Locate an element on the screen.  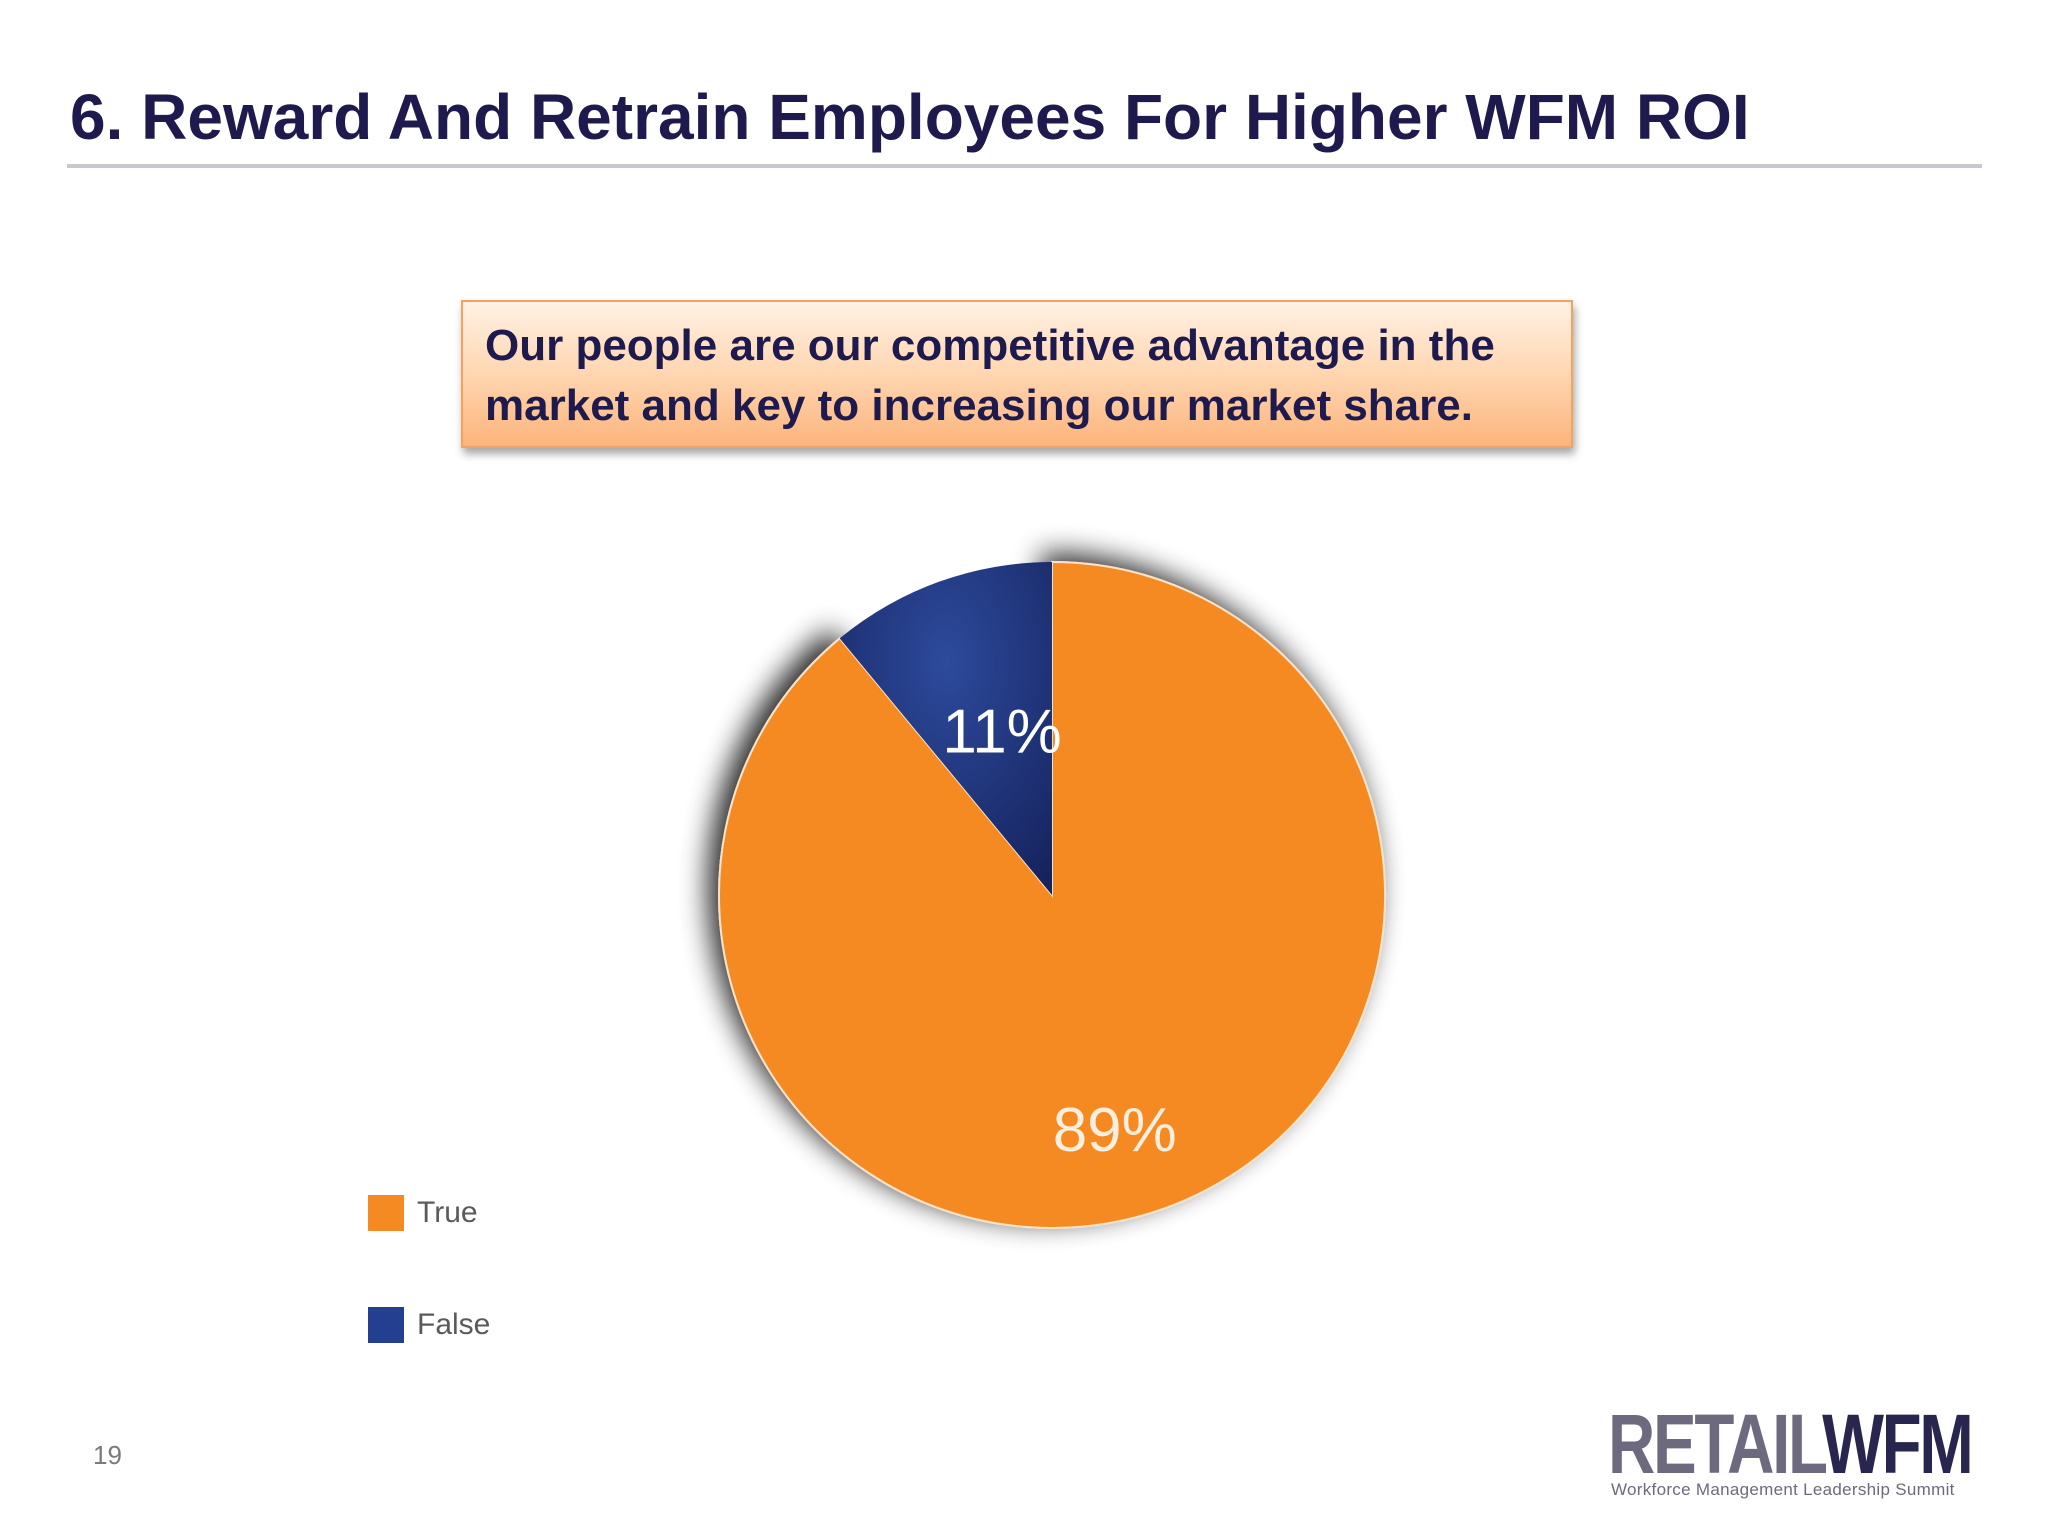
logo-tagline: Workforce Management Leadership Summit is located at coordinates (1783, 1489).